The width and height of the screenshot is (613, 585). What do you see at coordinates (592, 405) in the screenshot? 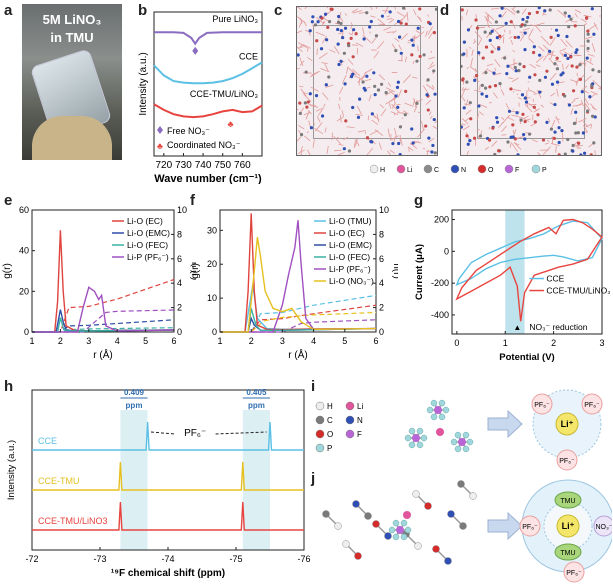
I see `cluster-i-pf6-label-1: PF₆⁻` at bounding box center [592, 405].